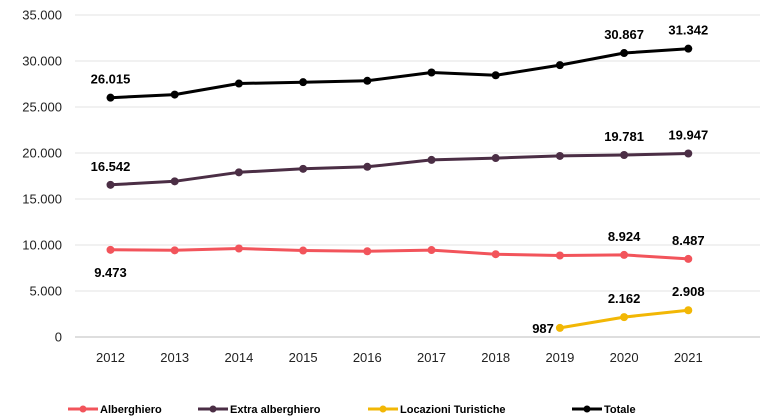  What do you see at coordinates (367, 357) in the screenshot?
I see `x-tick-label: 2016` at bounding box center [367, 357].